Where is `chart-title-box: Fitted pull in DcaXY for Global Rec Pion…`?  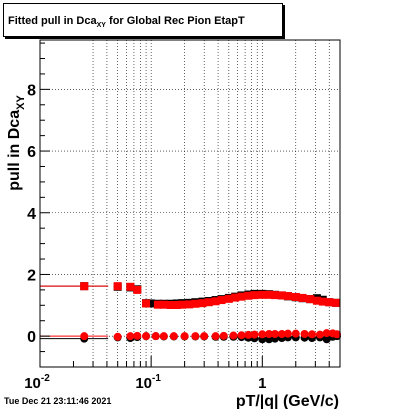
chart-title-box: Fitted pull in DcaXY for Global Rec Pion… is located at coordinates (143, 20).